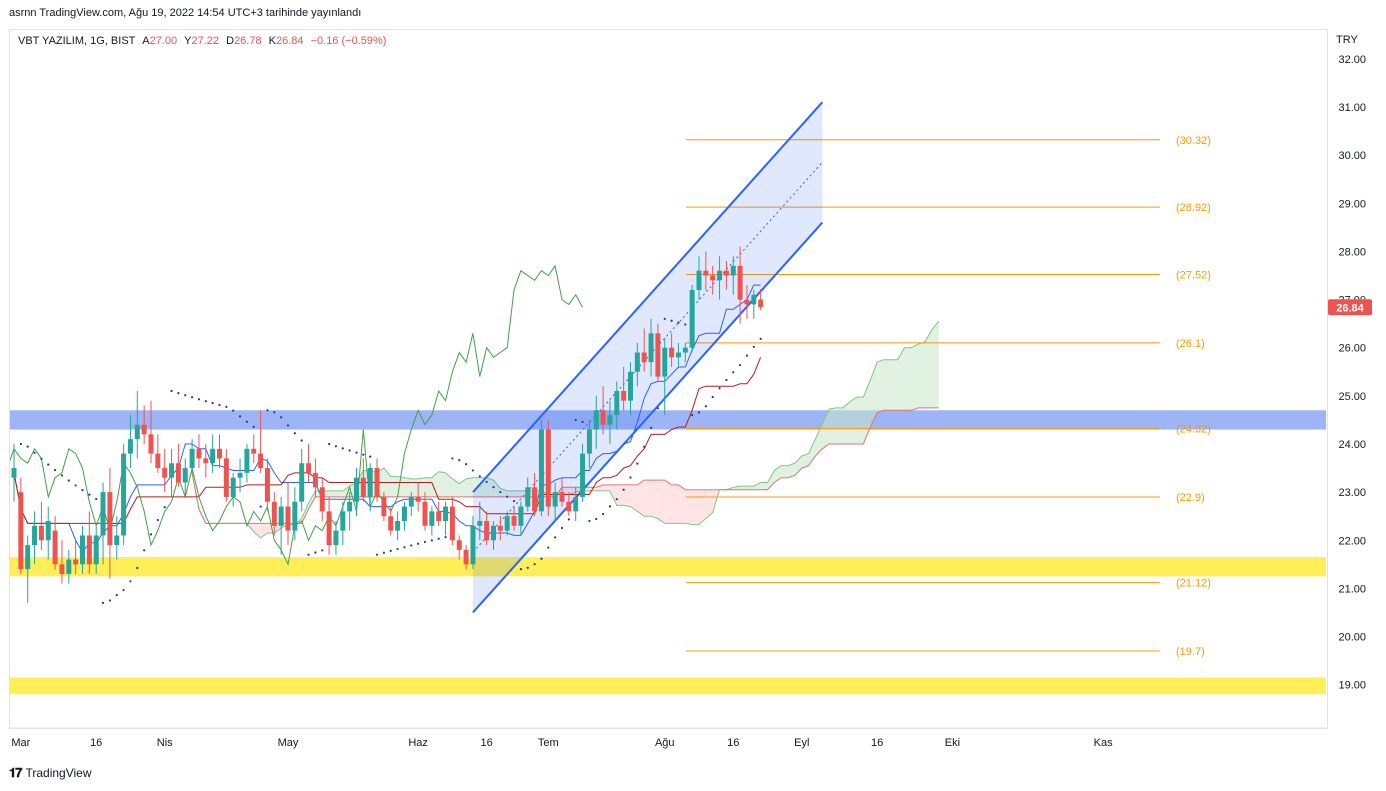 The height and width of the screenshot is (791, 1386). I want to click on x-tick-label: Haz, so click(418, 743).